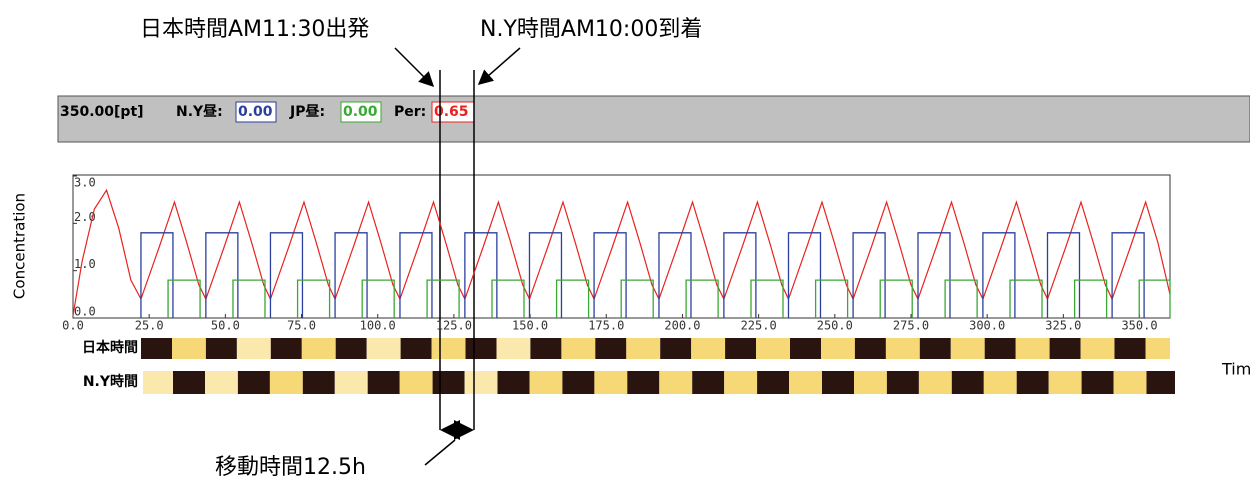  What do you see at coordinates (360, 112) in the screenshot?
I see `panel-jp-value: 0.00` at bounding box center [360, 112].